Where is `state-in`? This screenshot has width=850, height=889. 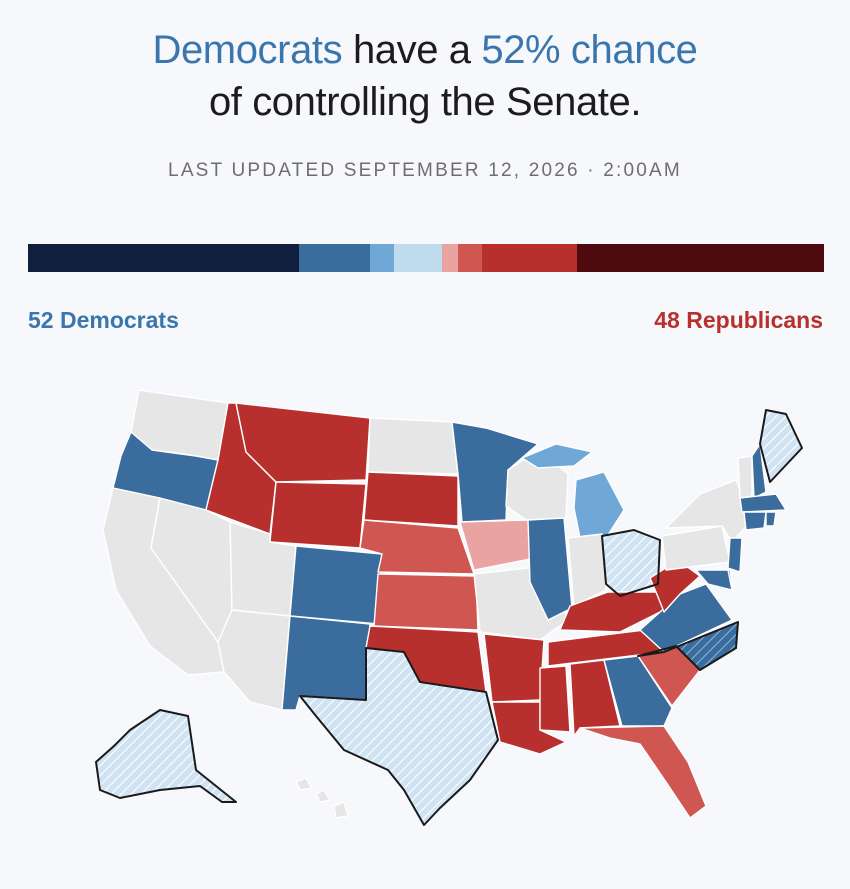 state-in is located at coordinates (587, 570).